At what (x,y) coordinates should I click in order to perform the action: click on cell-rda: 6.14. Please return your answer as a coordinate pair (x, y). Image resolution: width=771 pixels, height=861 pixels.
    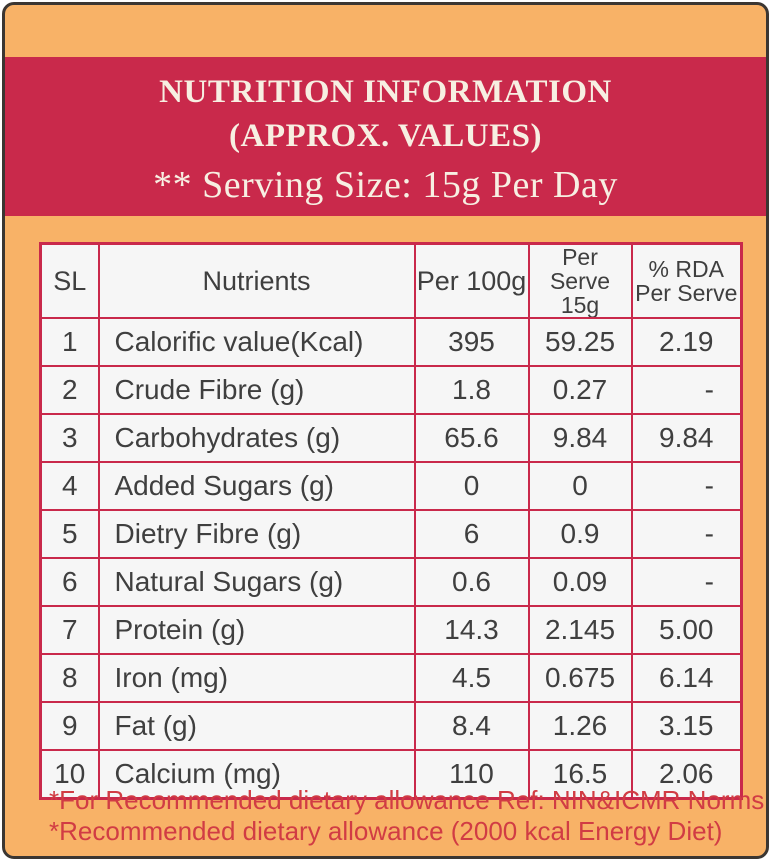
    Looking at the image, I should click on (686, 678).